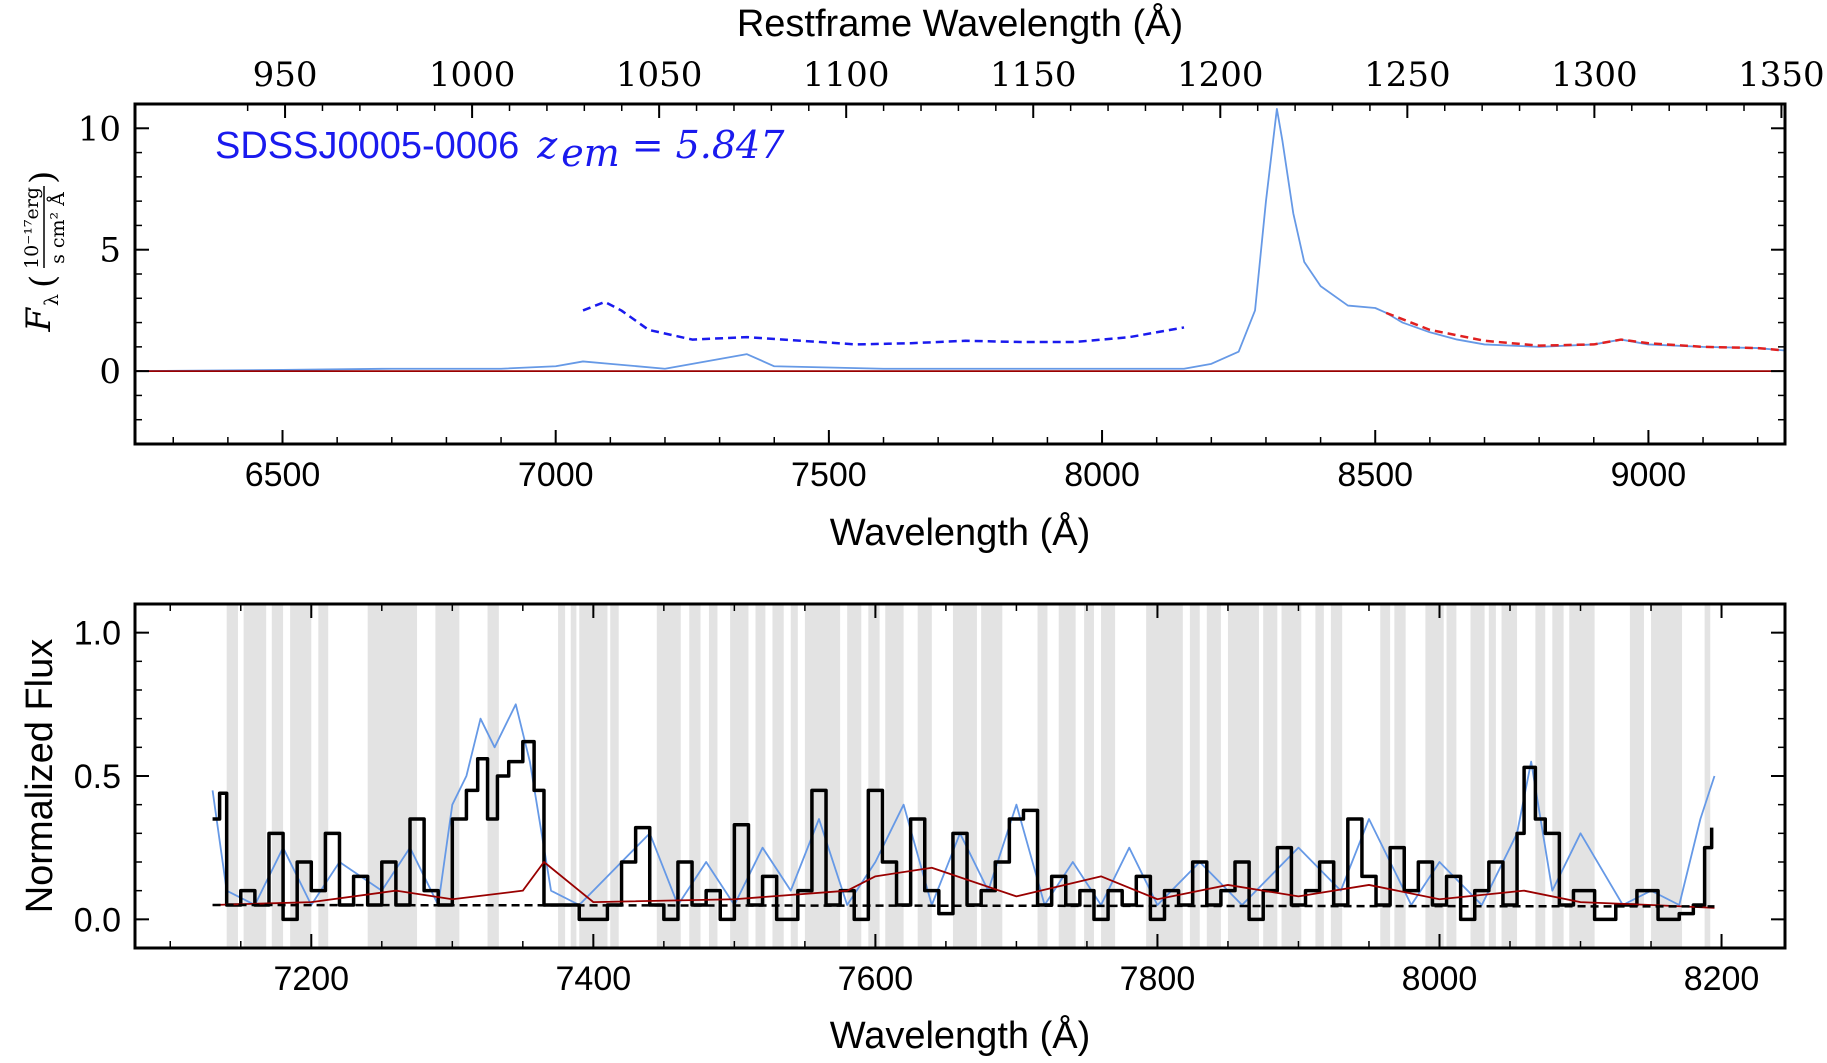 This screenshot has height=1063, width=1827. What do you see at coordinates (1158, 979) in the screenshot?
I see `x-tick-label: 7800` at bounding box center [1158, 979].